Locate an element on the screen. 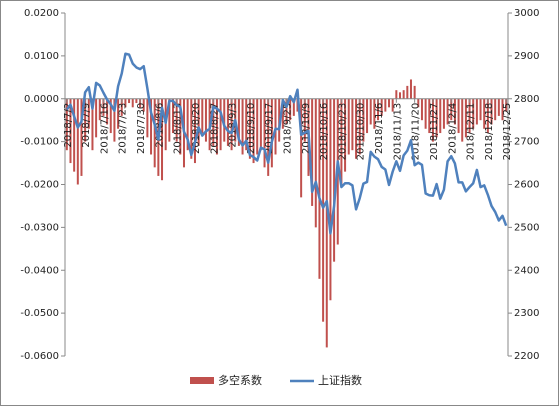  y-tick-label: -0.0200 is located at coordinates (39, 185).